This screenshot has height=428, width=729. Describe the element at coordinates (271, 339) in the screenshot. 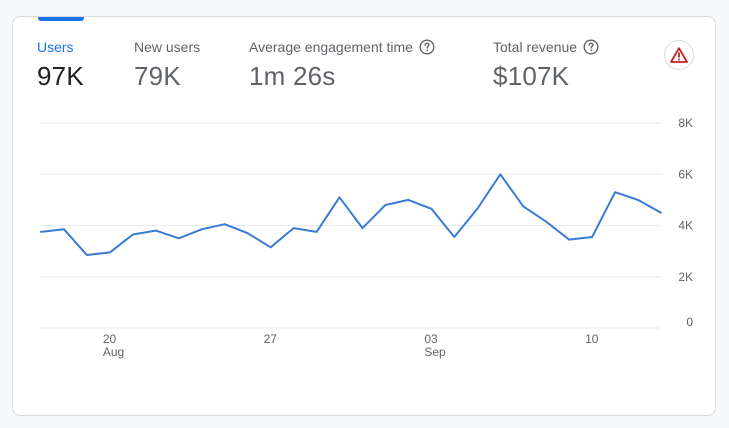

I see `x-tick-label: 27` at that location.